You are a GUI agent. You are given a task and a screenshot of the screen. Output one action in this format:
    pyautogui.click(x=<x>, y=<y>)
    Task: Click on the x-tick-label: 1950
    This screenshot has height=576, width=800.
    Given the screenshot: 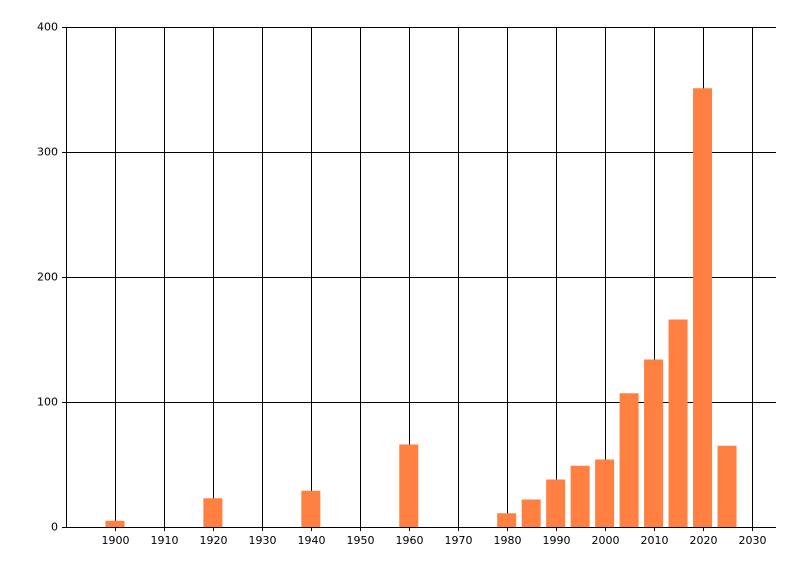 What is the action you would take?
    pyautogui.click(x=361, y=540)
    